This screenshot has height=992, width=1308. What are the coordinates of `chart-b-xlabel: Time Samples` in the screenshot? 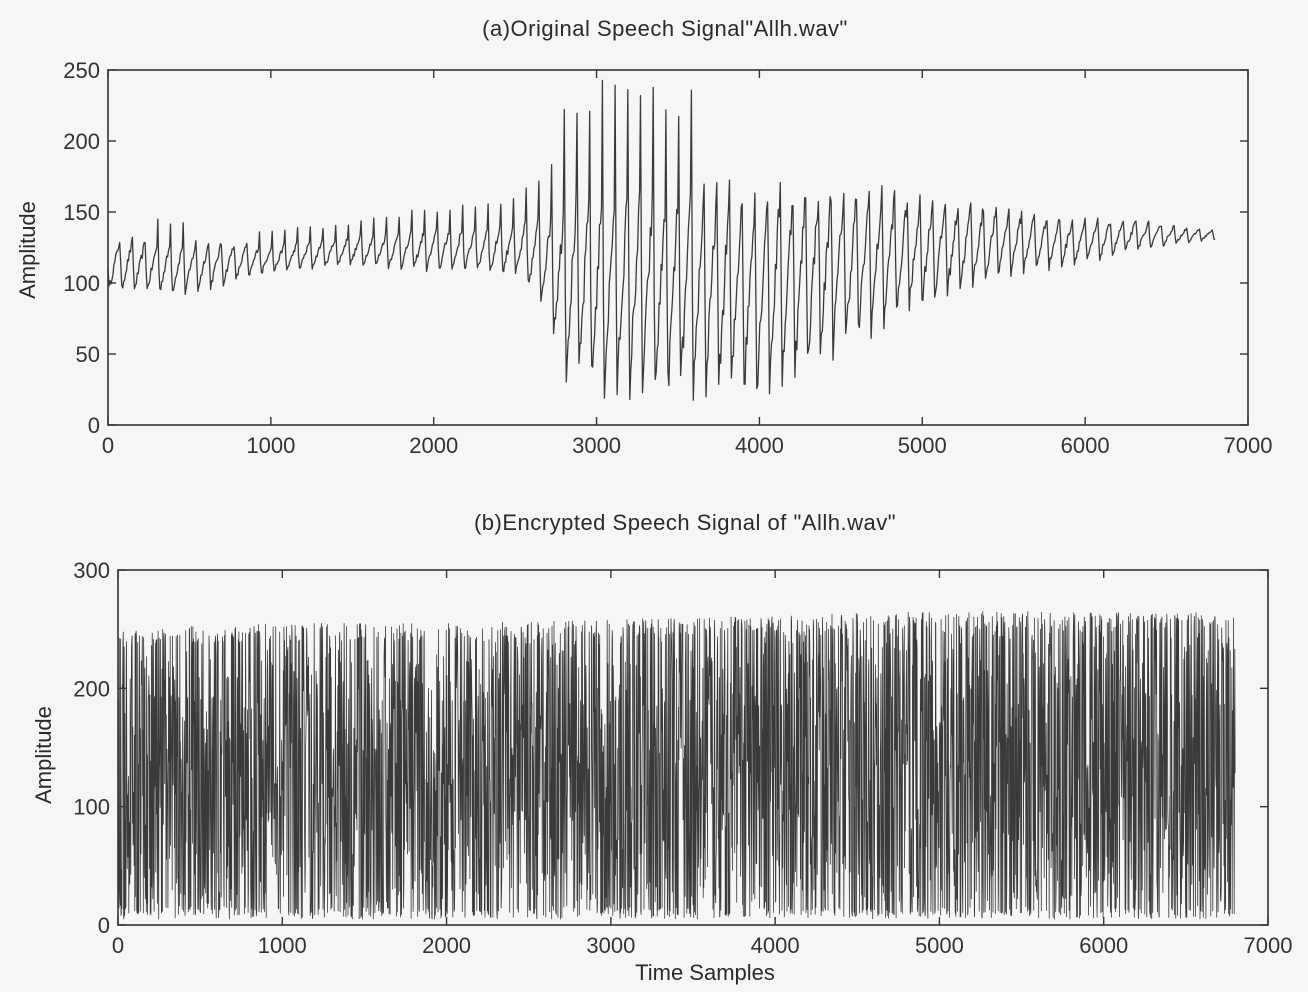 It's located at (705, 972).